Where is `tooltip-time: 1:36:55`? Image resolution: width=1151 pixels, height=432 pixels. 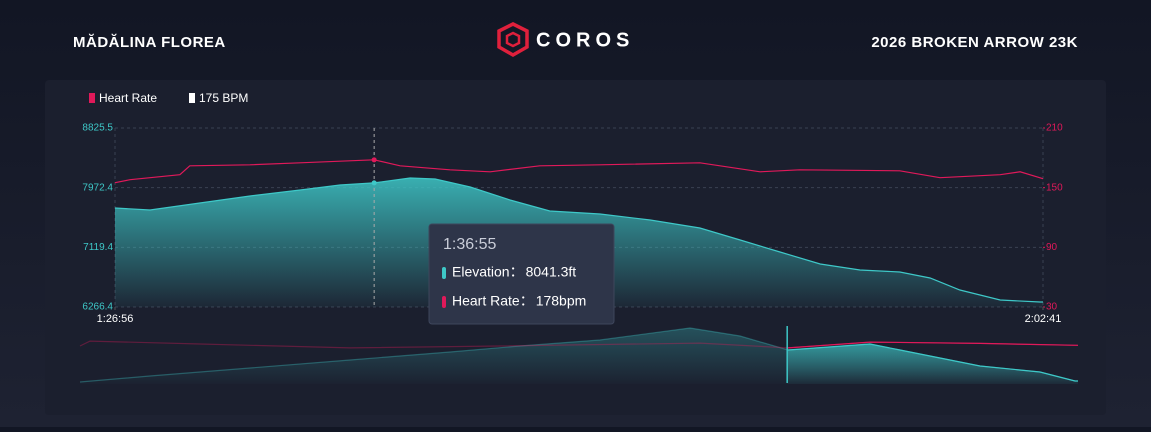 tooltip-time: 1:36:55 is located at coordinates (469, 244).